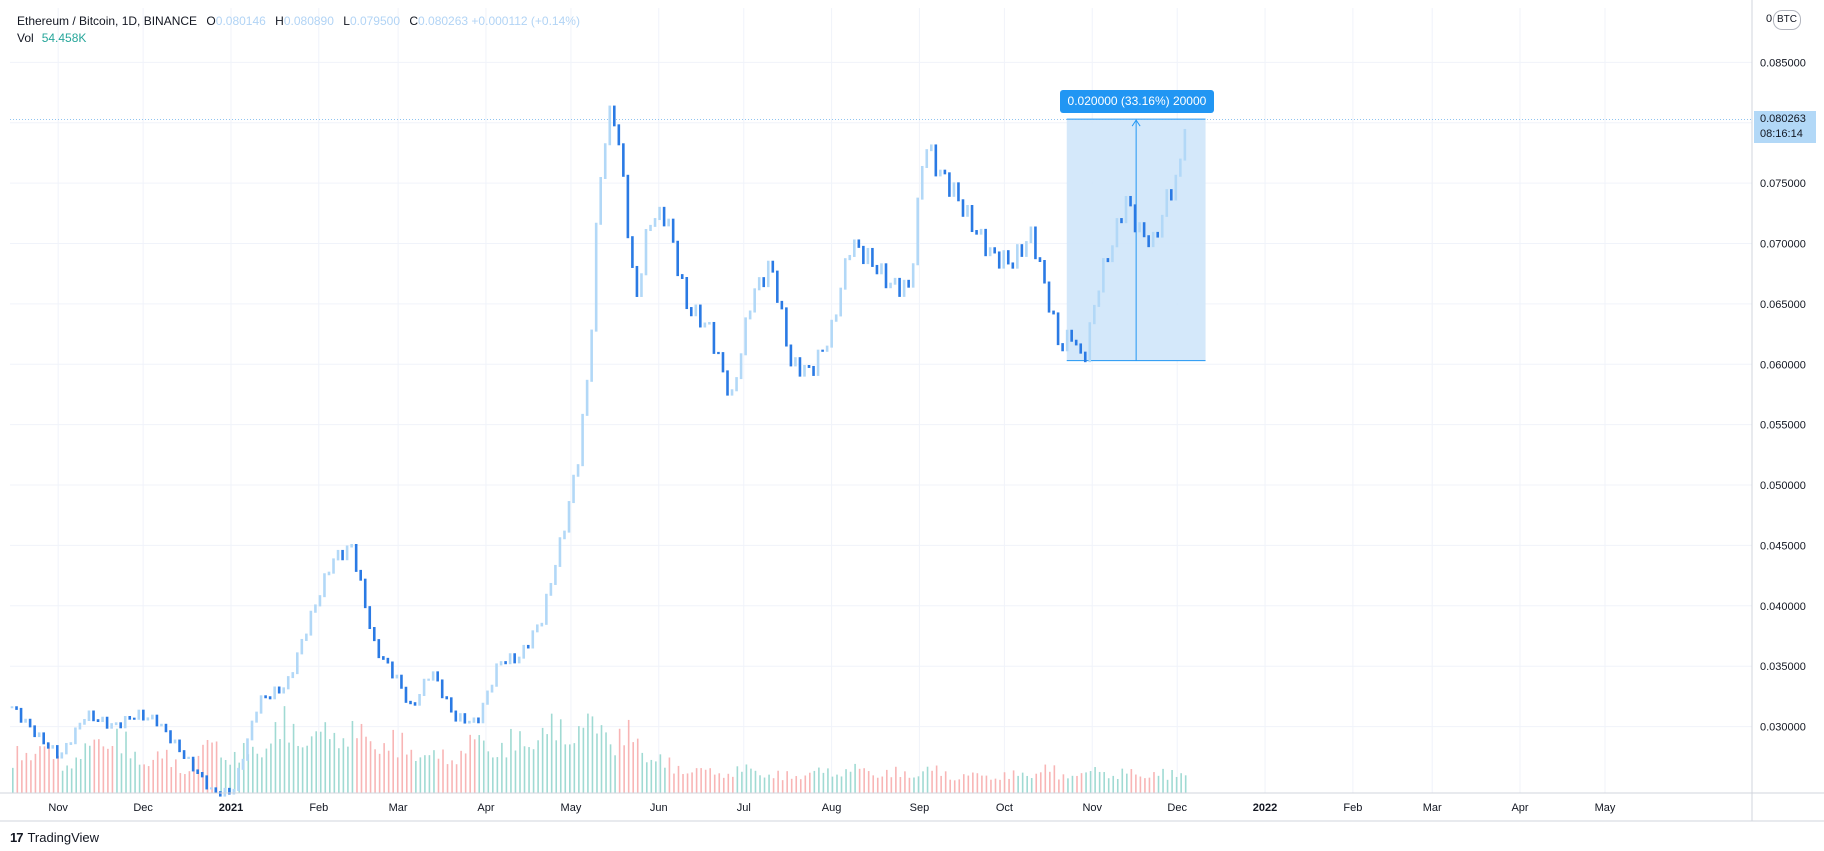 The image size is (1824, 851). I want to click on volume-bars, so click(599, 749).